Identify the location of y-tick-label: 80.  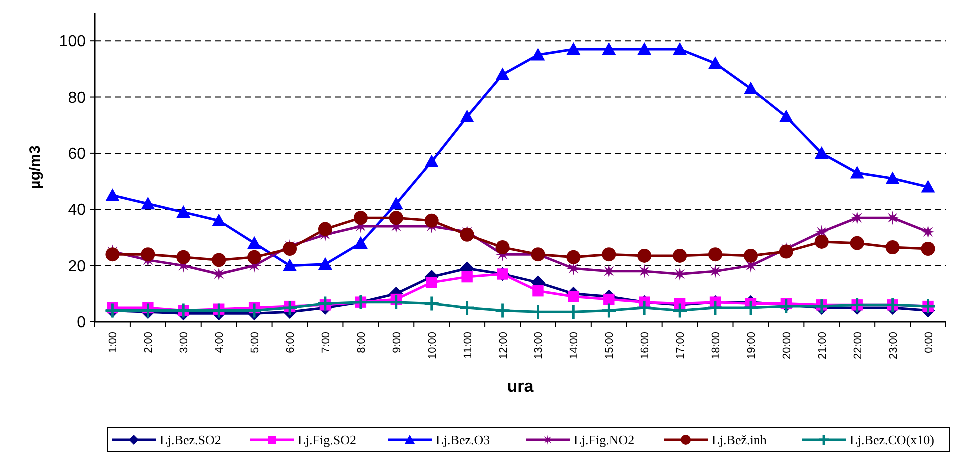
(77, 98).